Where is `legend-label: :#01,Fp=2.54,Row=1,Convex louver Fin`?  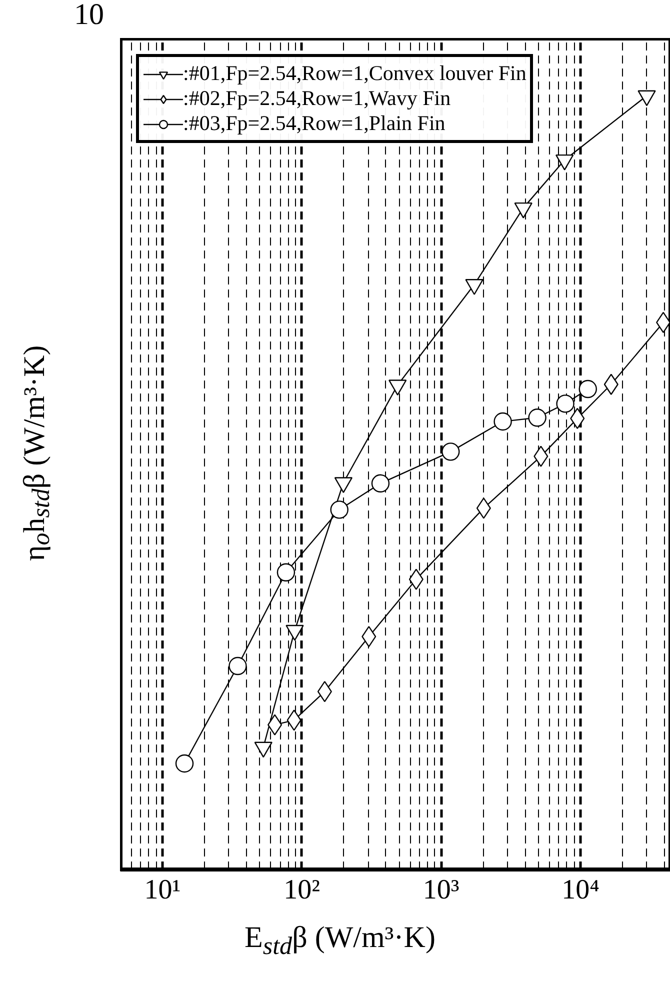 legend-label: :#01,Fp=2.54,Row=1,Convex louver Fin is located at coordinates (354, 73).